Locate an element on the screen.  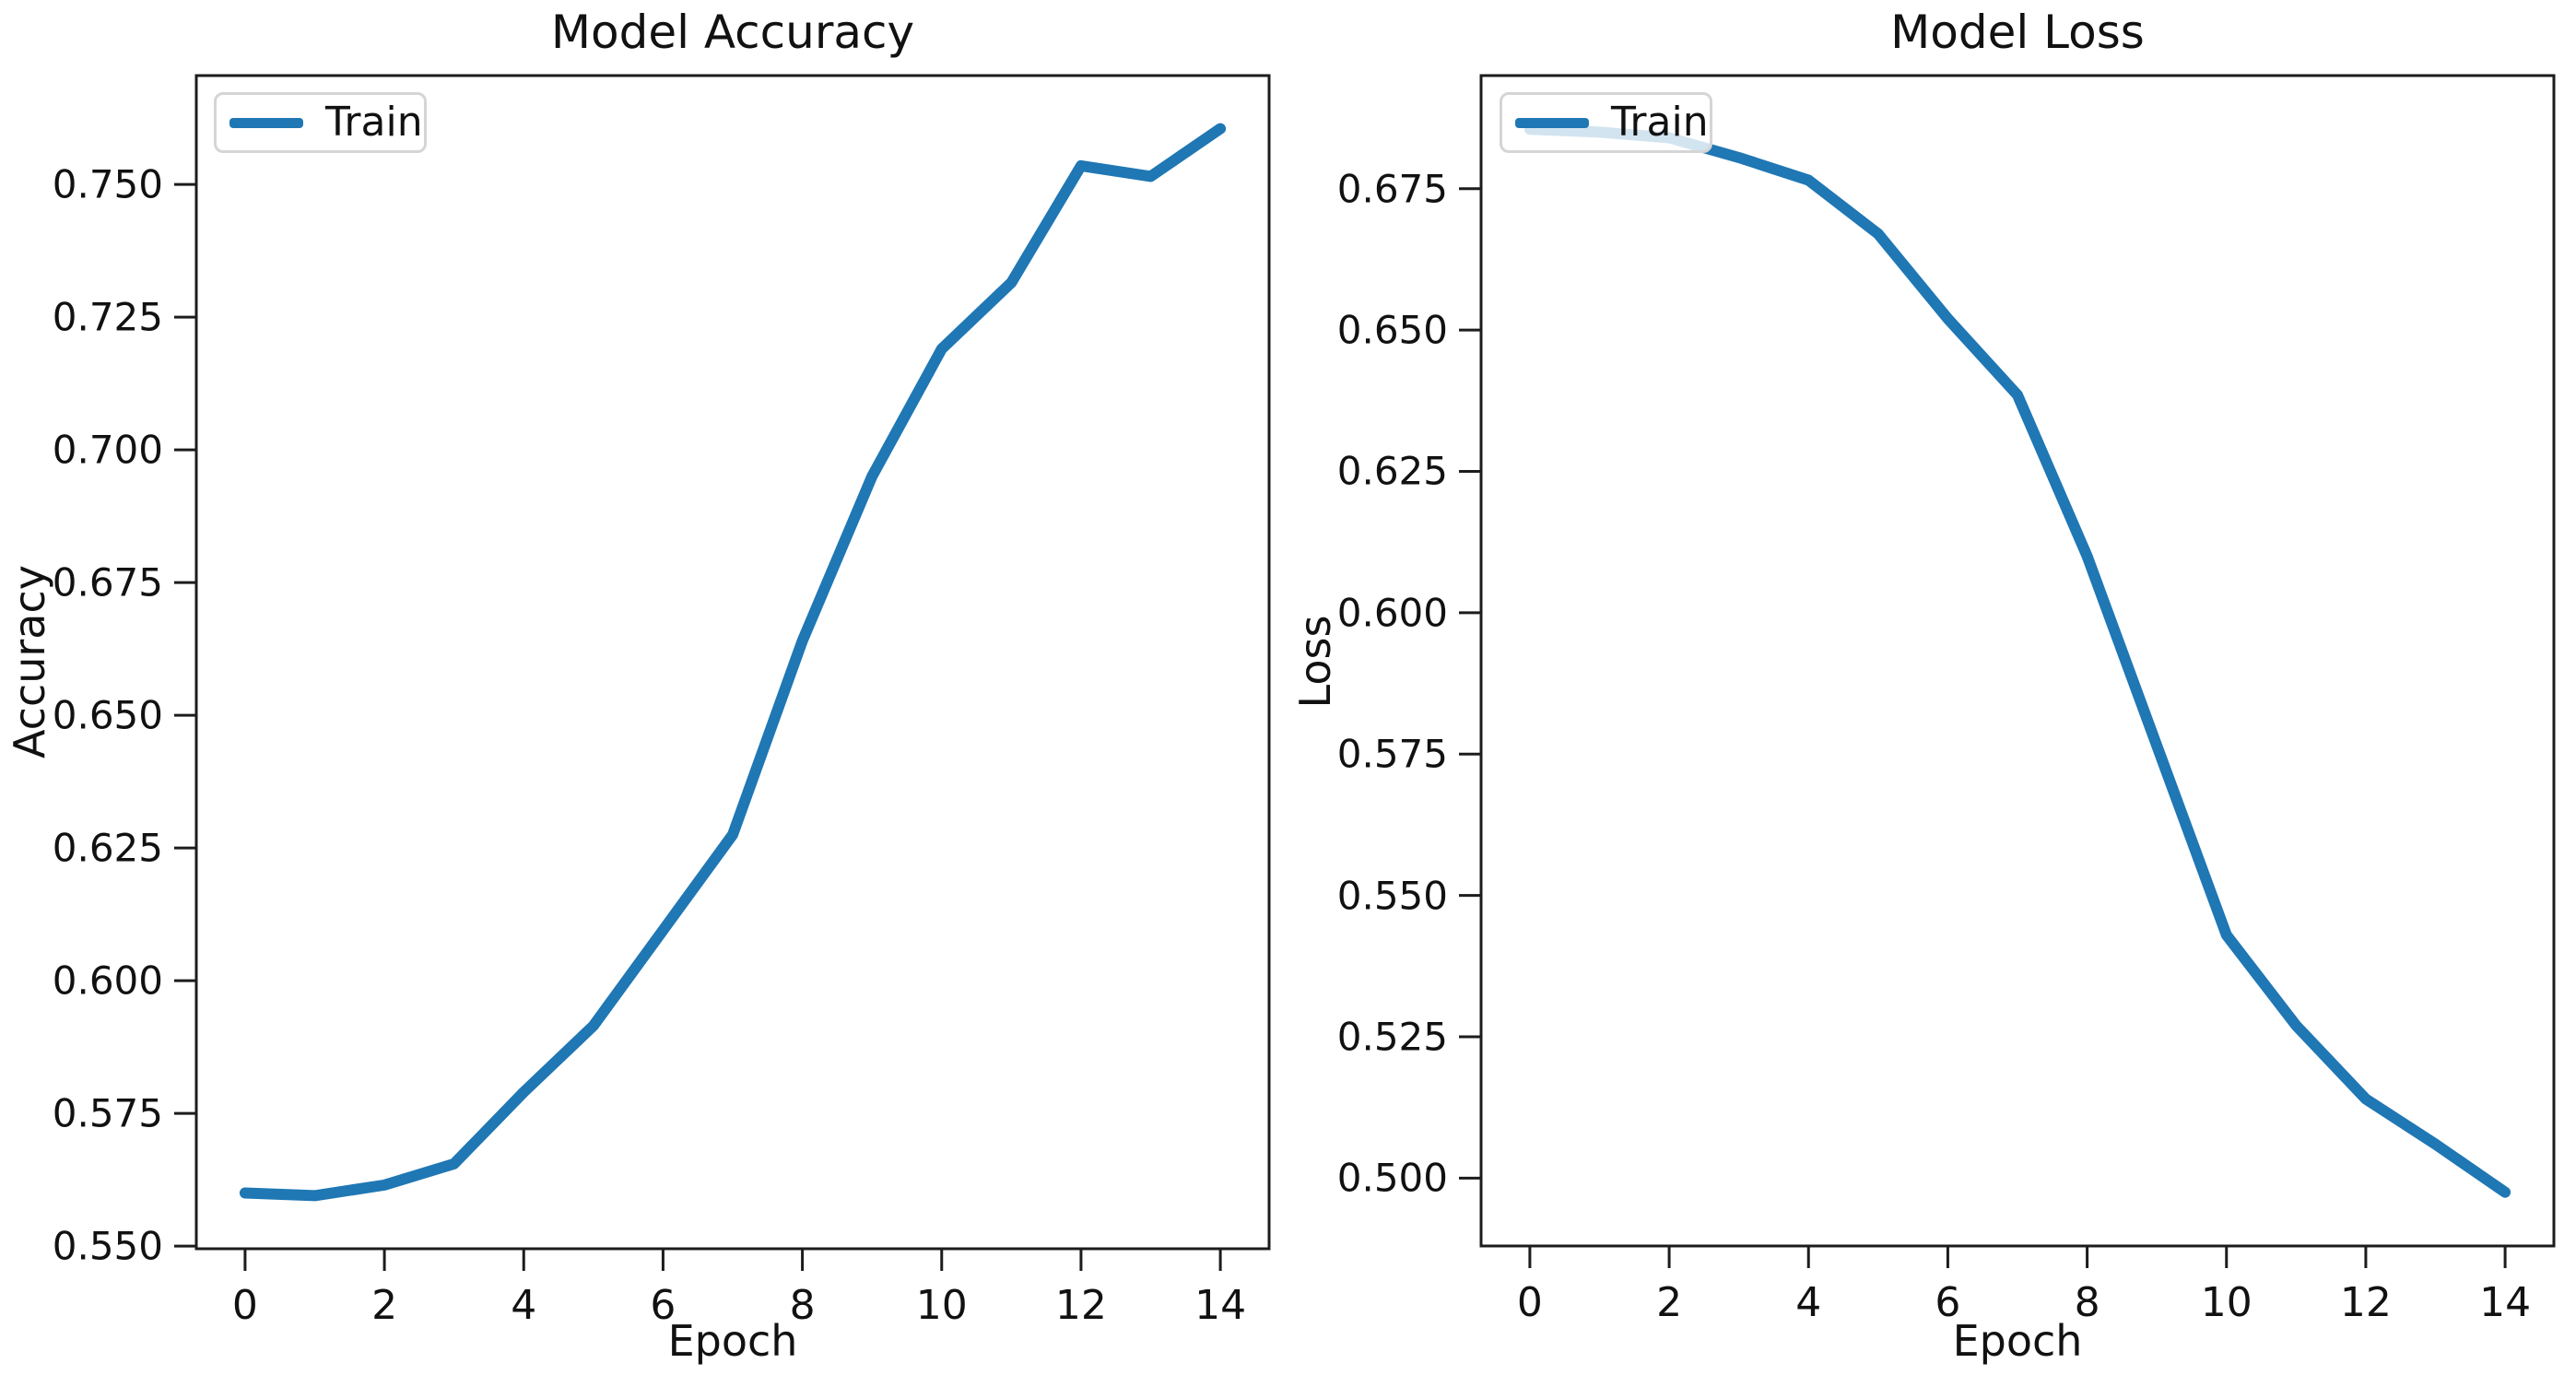
y-tick-label: 0.500 is located at coordinates (1392, 1178).